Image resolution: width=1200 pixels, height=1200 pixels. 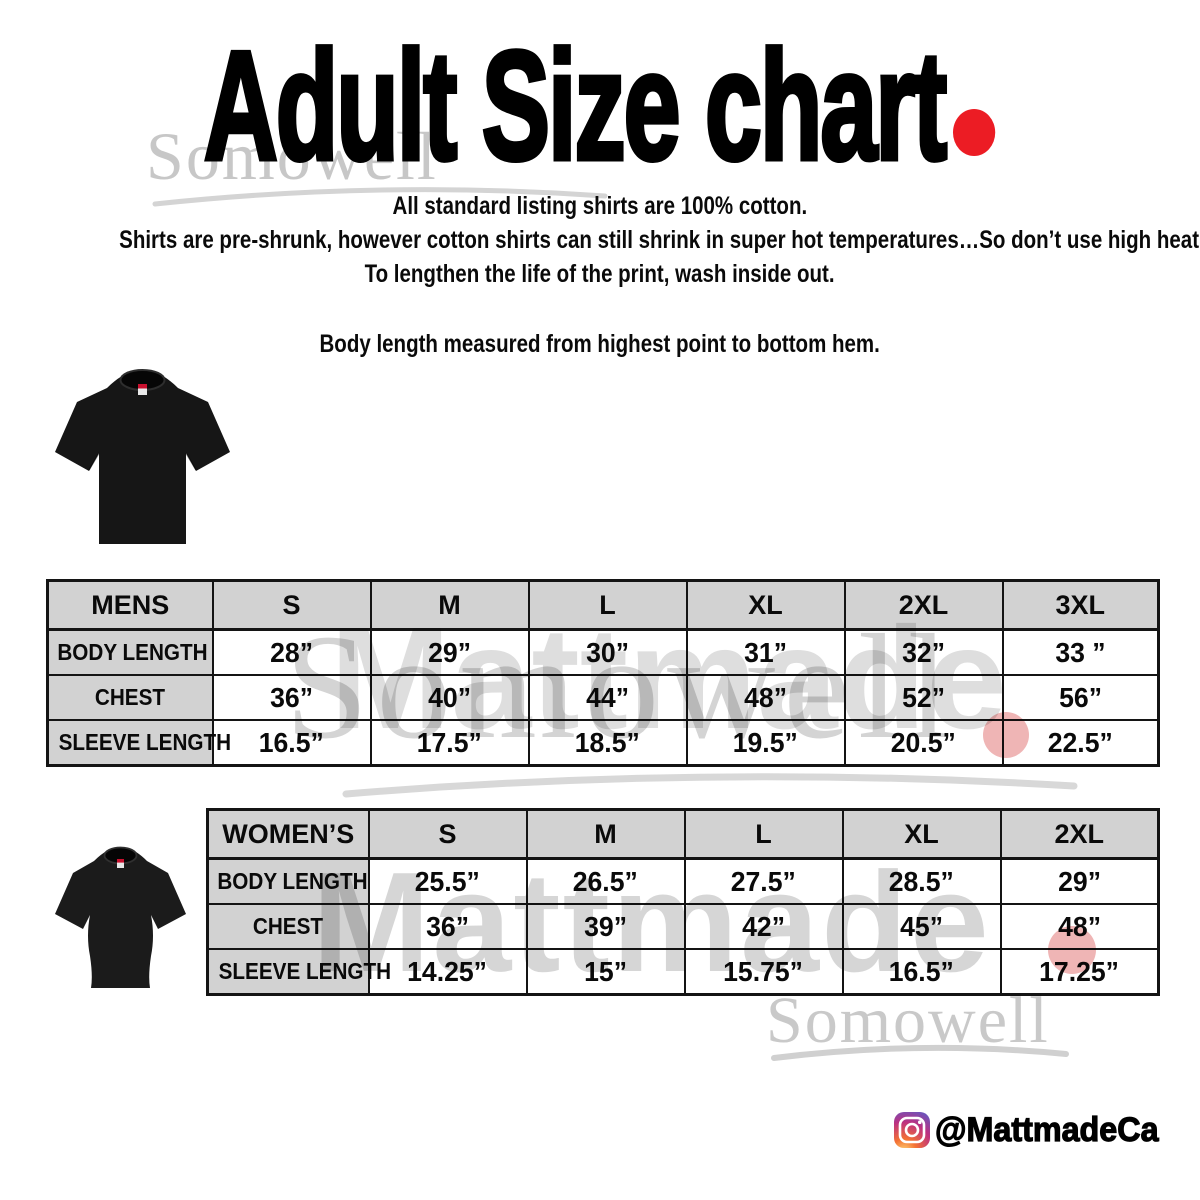 What do you see at coordinates (1080, 743) in the screenshot?
I see `table-cell: 22.5”` at bounding box center [1080, 743].